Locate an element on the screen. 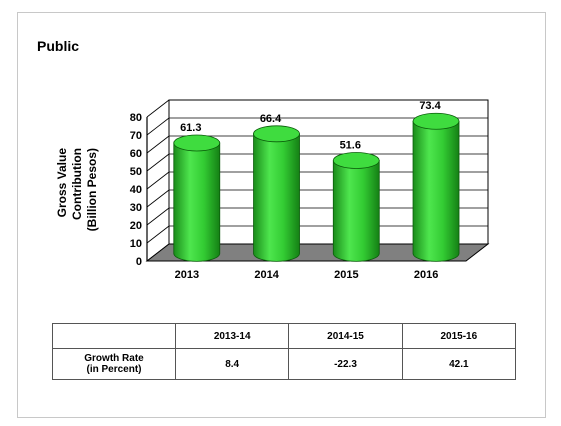 The height and width of the screenshot is (426, 561). y-tick-label: 0 is located at coordinates (139, 262).